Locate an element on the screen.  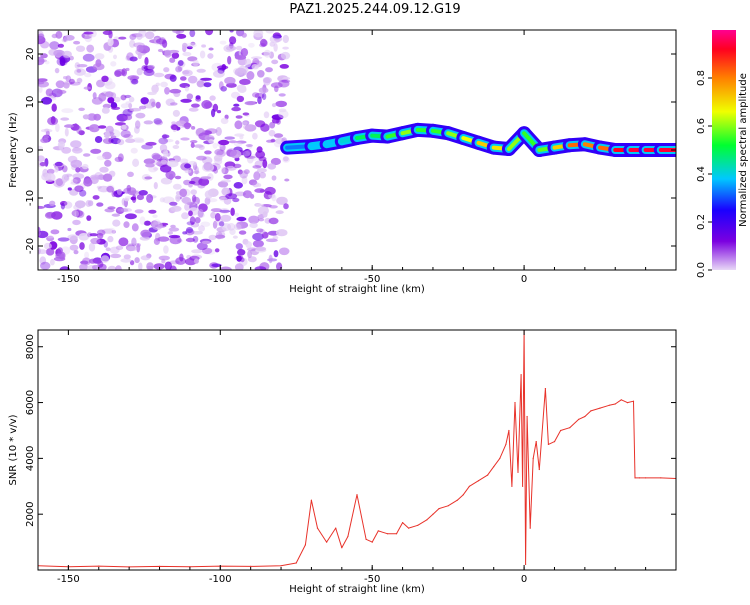
y-tick-label: 20 is located at coordinates (30, 54).